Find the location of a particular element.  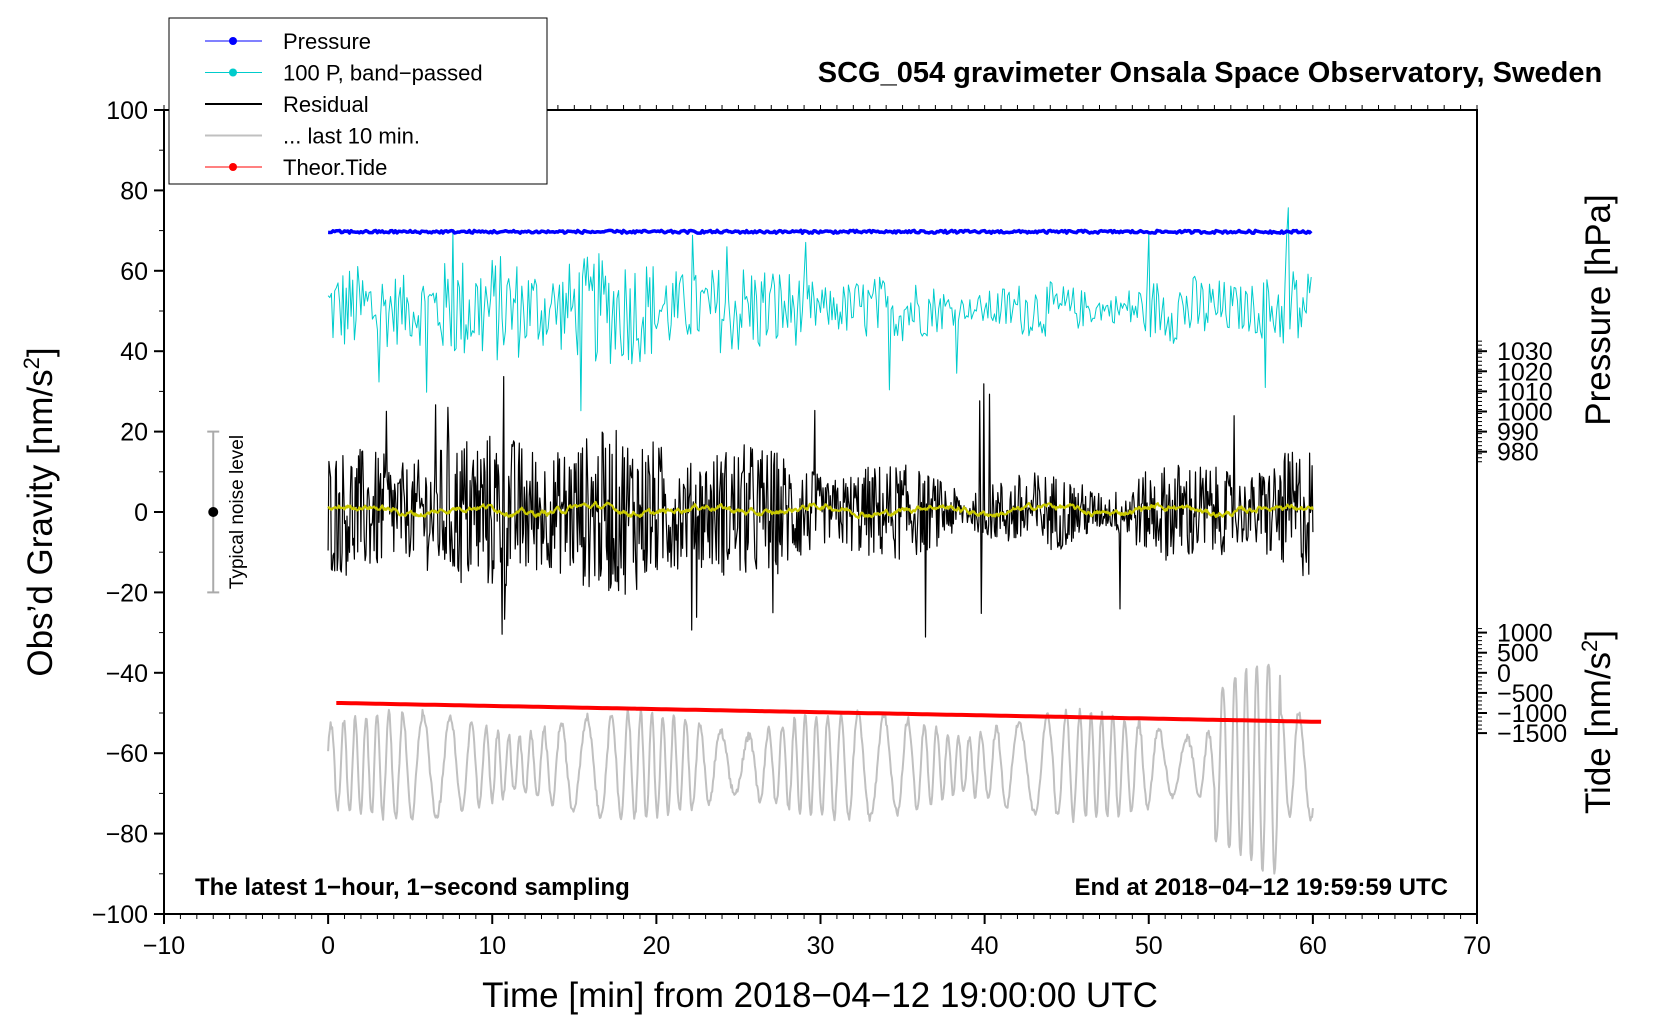

y-tick-label: −60 is located at coordinates (127, 754).